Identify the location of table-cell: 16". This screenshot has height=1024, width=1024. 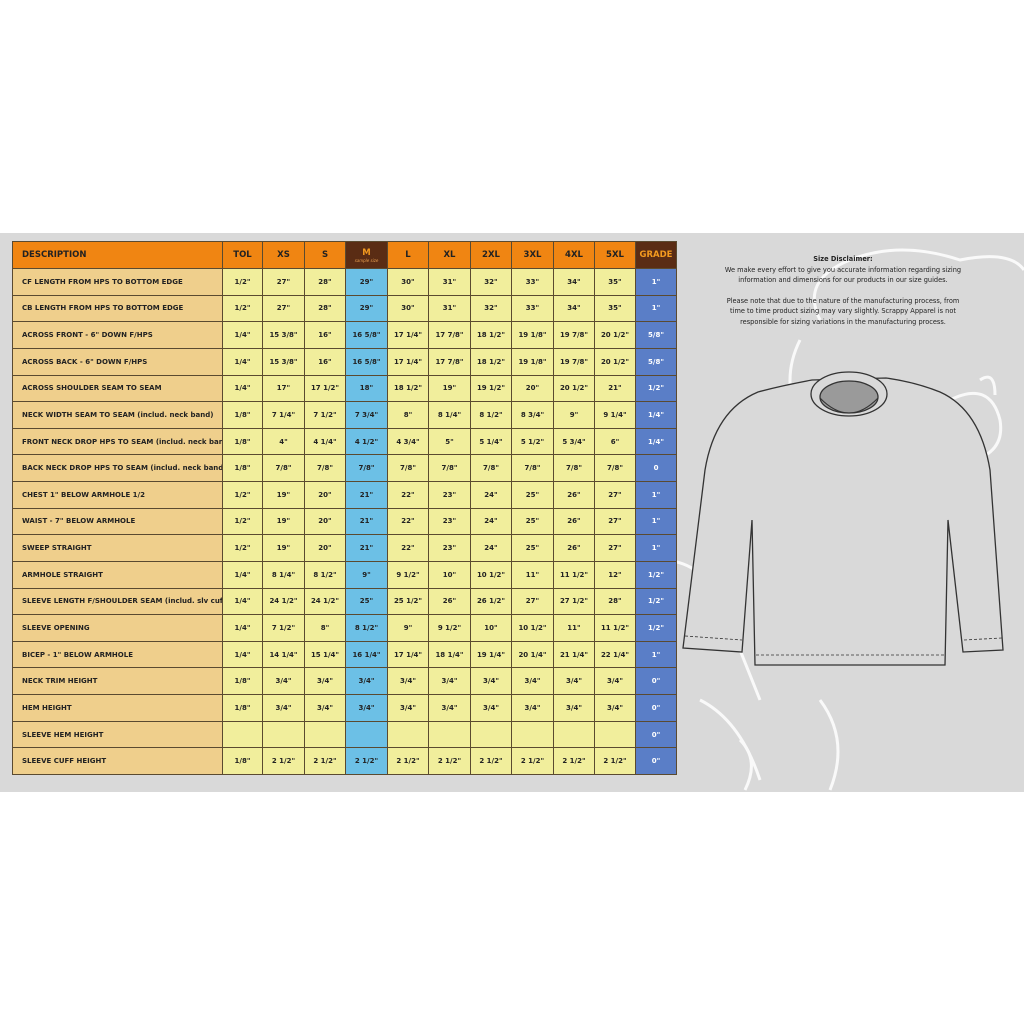
(325, 361).